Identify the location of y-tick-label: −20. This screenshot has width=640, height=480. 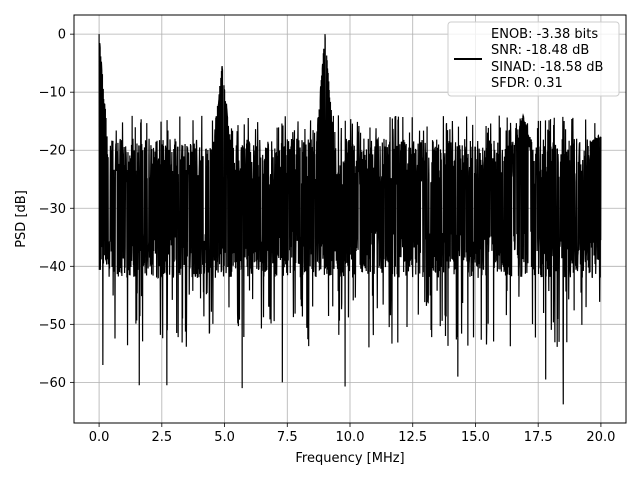
(52, 151).